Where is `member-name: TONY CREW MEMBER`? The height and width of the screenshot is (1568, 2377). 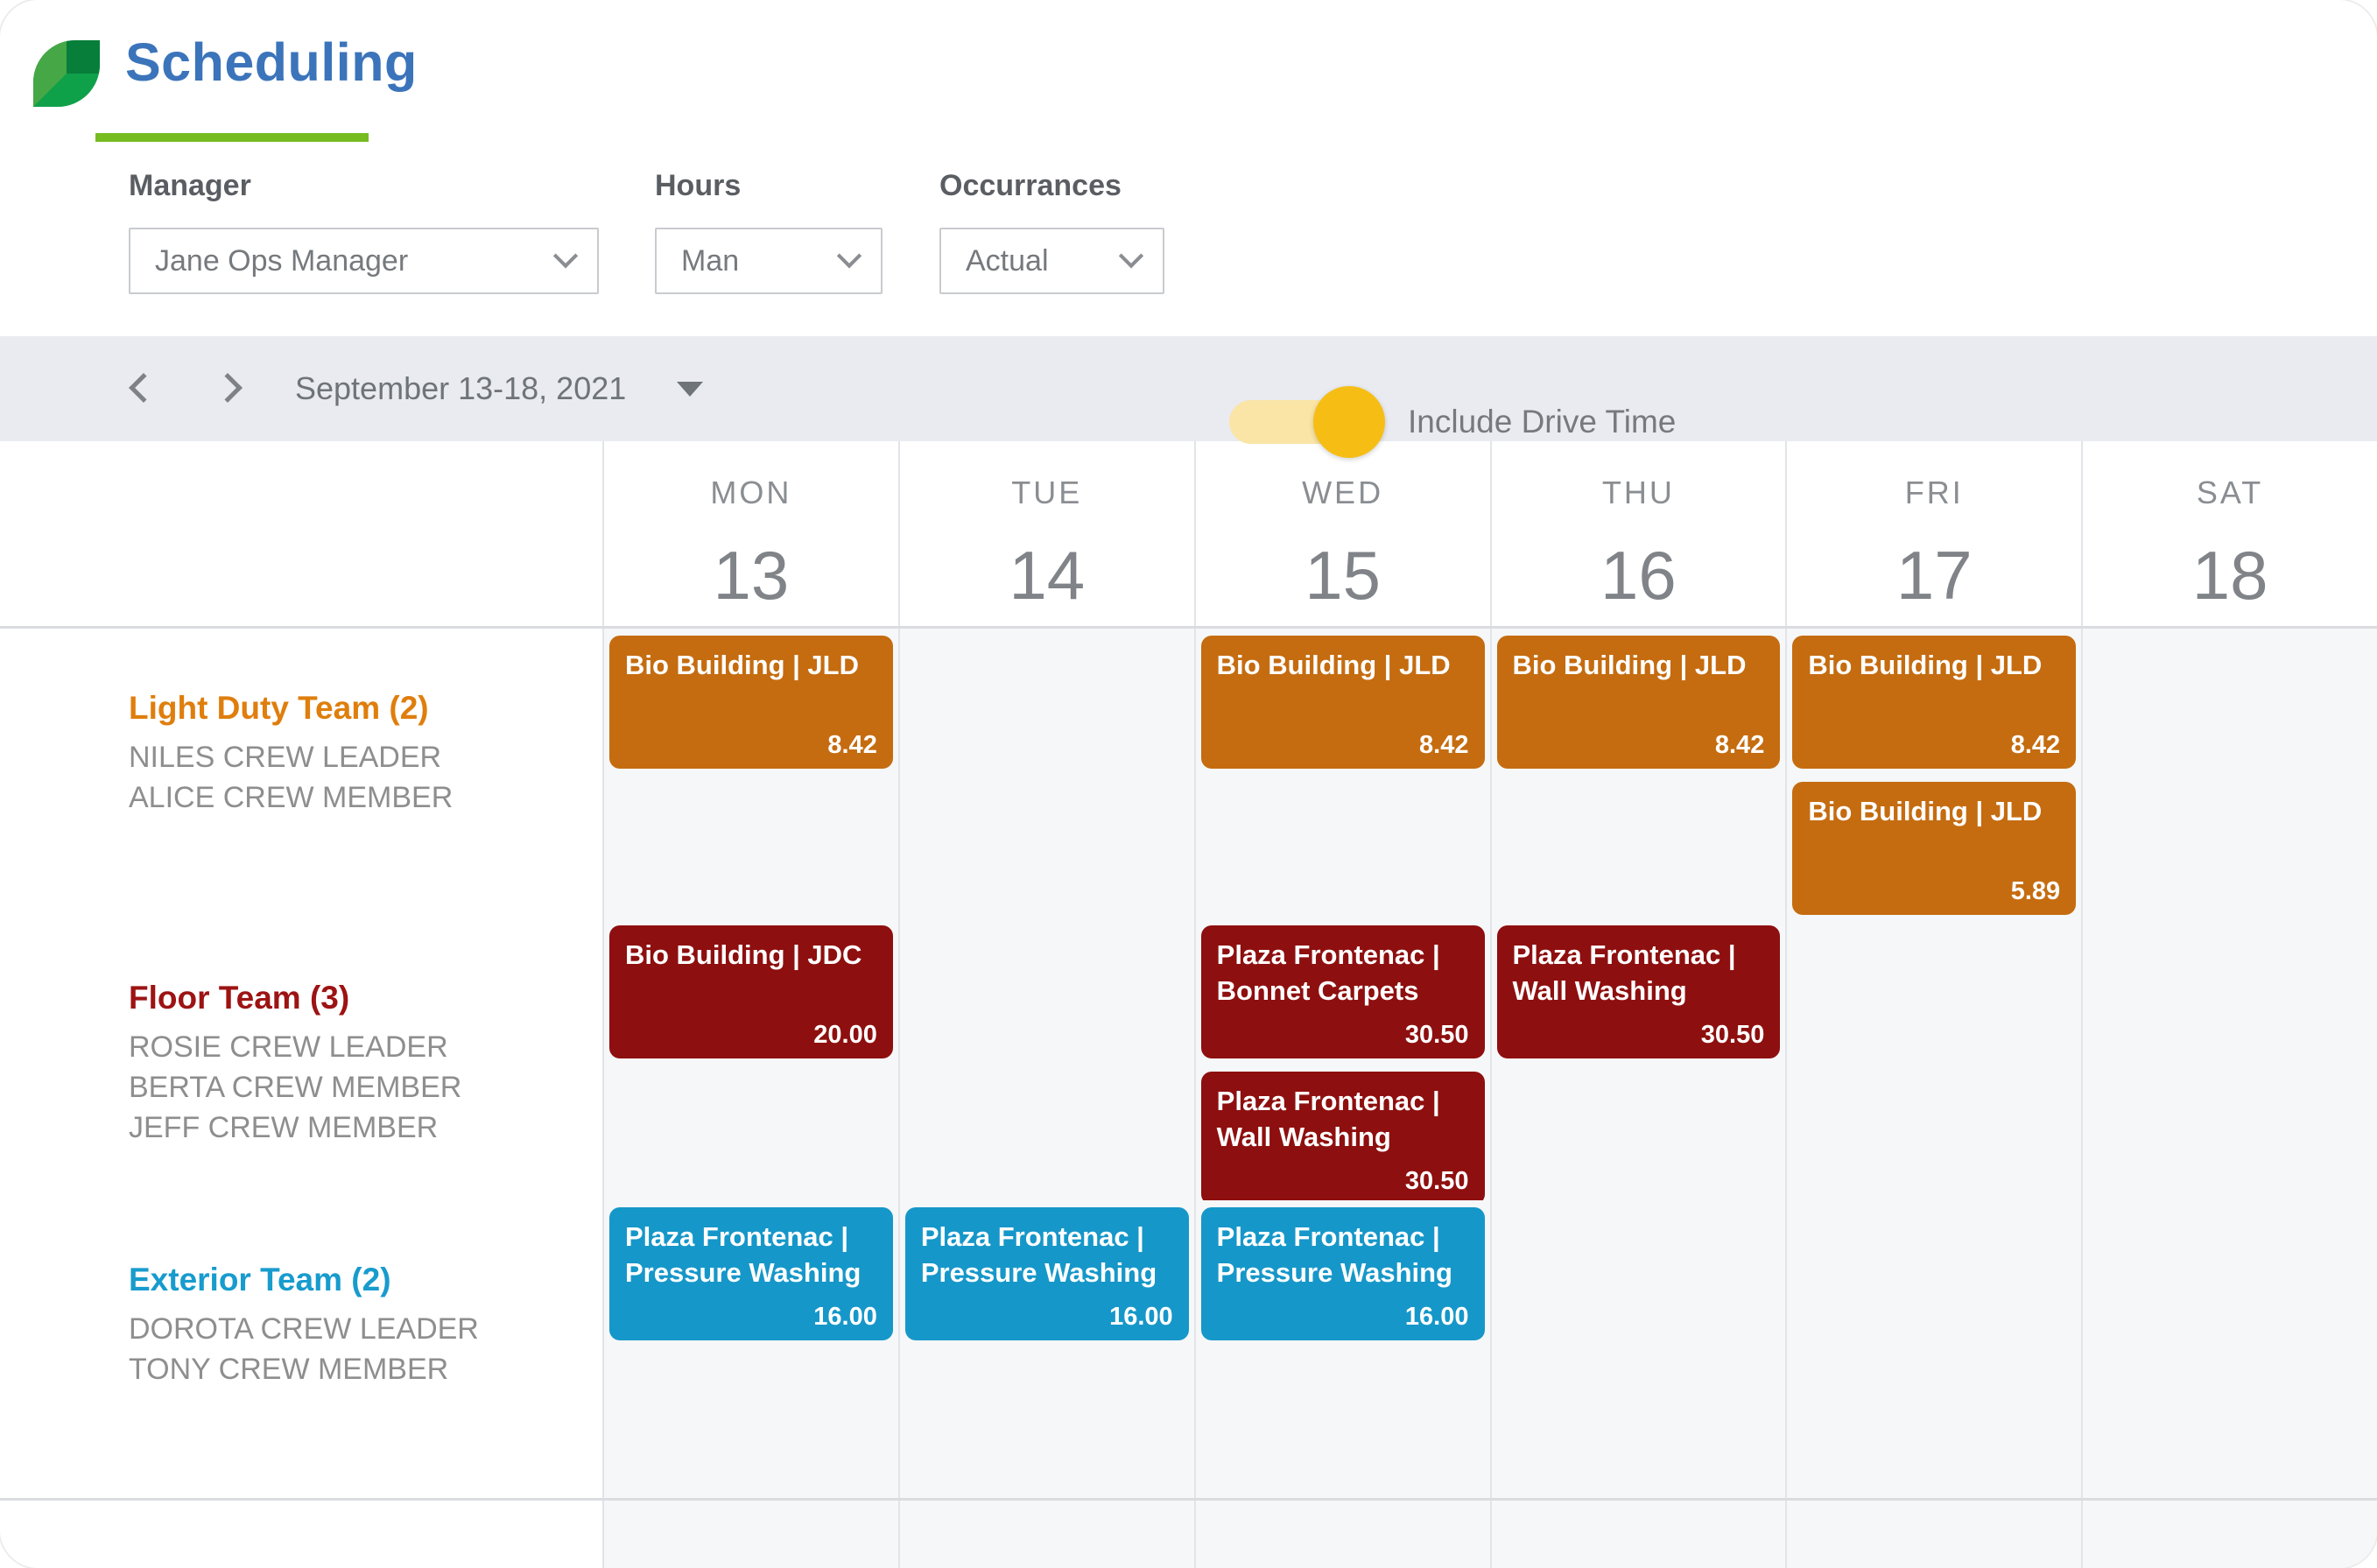 member-name: TONY CREW MEMBER is located at coordinates (289, 1369).